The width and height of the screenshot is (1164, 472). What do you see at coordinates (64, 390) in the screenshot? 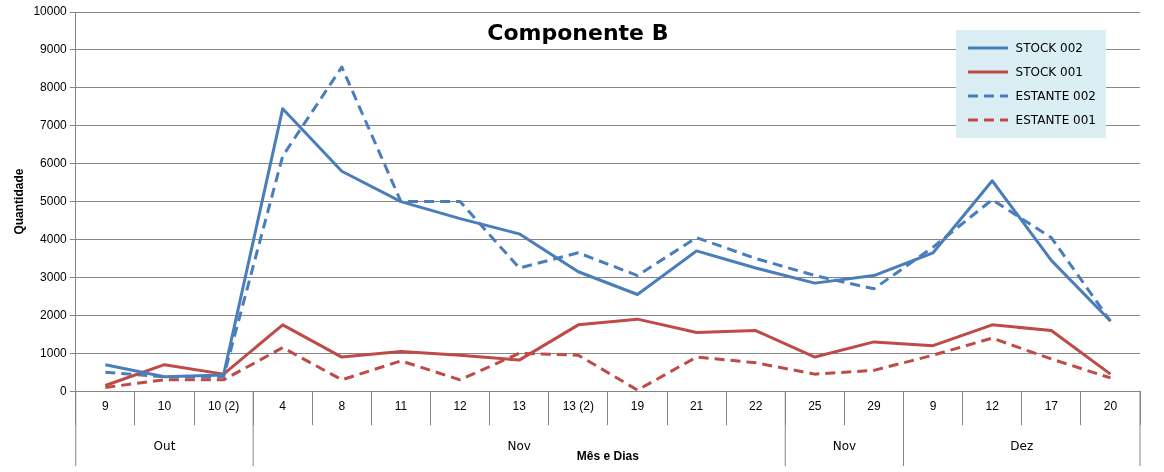
I see `y-tick-label: 0` at bounding box center [64, 390].